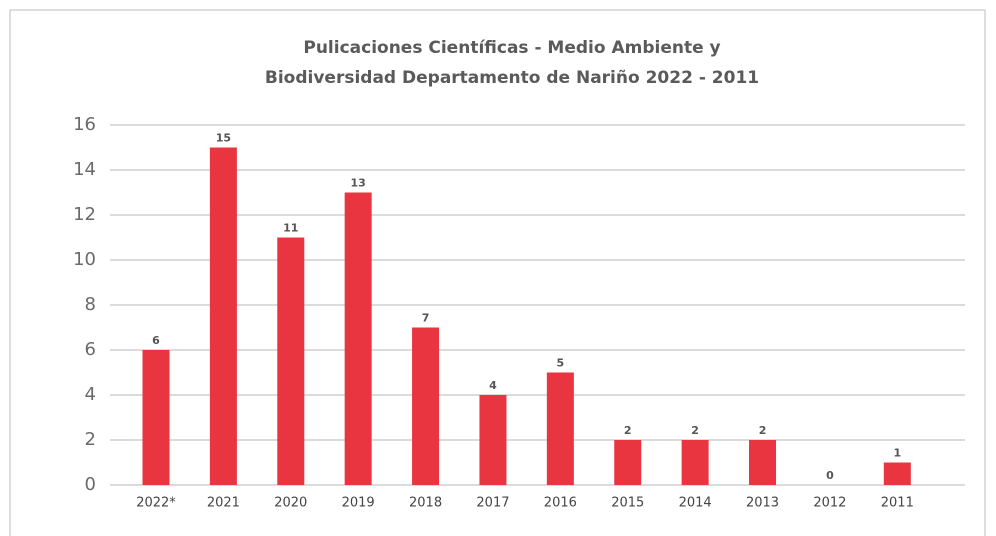  What do you see at coordinates (358, 503) in the screenshot?
I see `x-tick-label: 2019` at bounding box center [358, 503].